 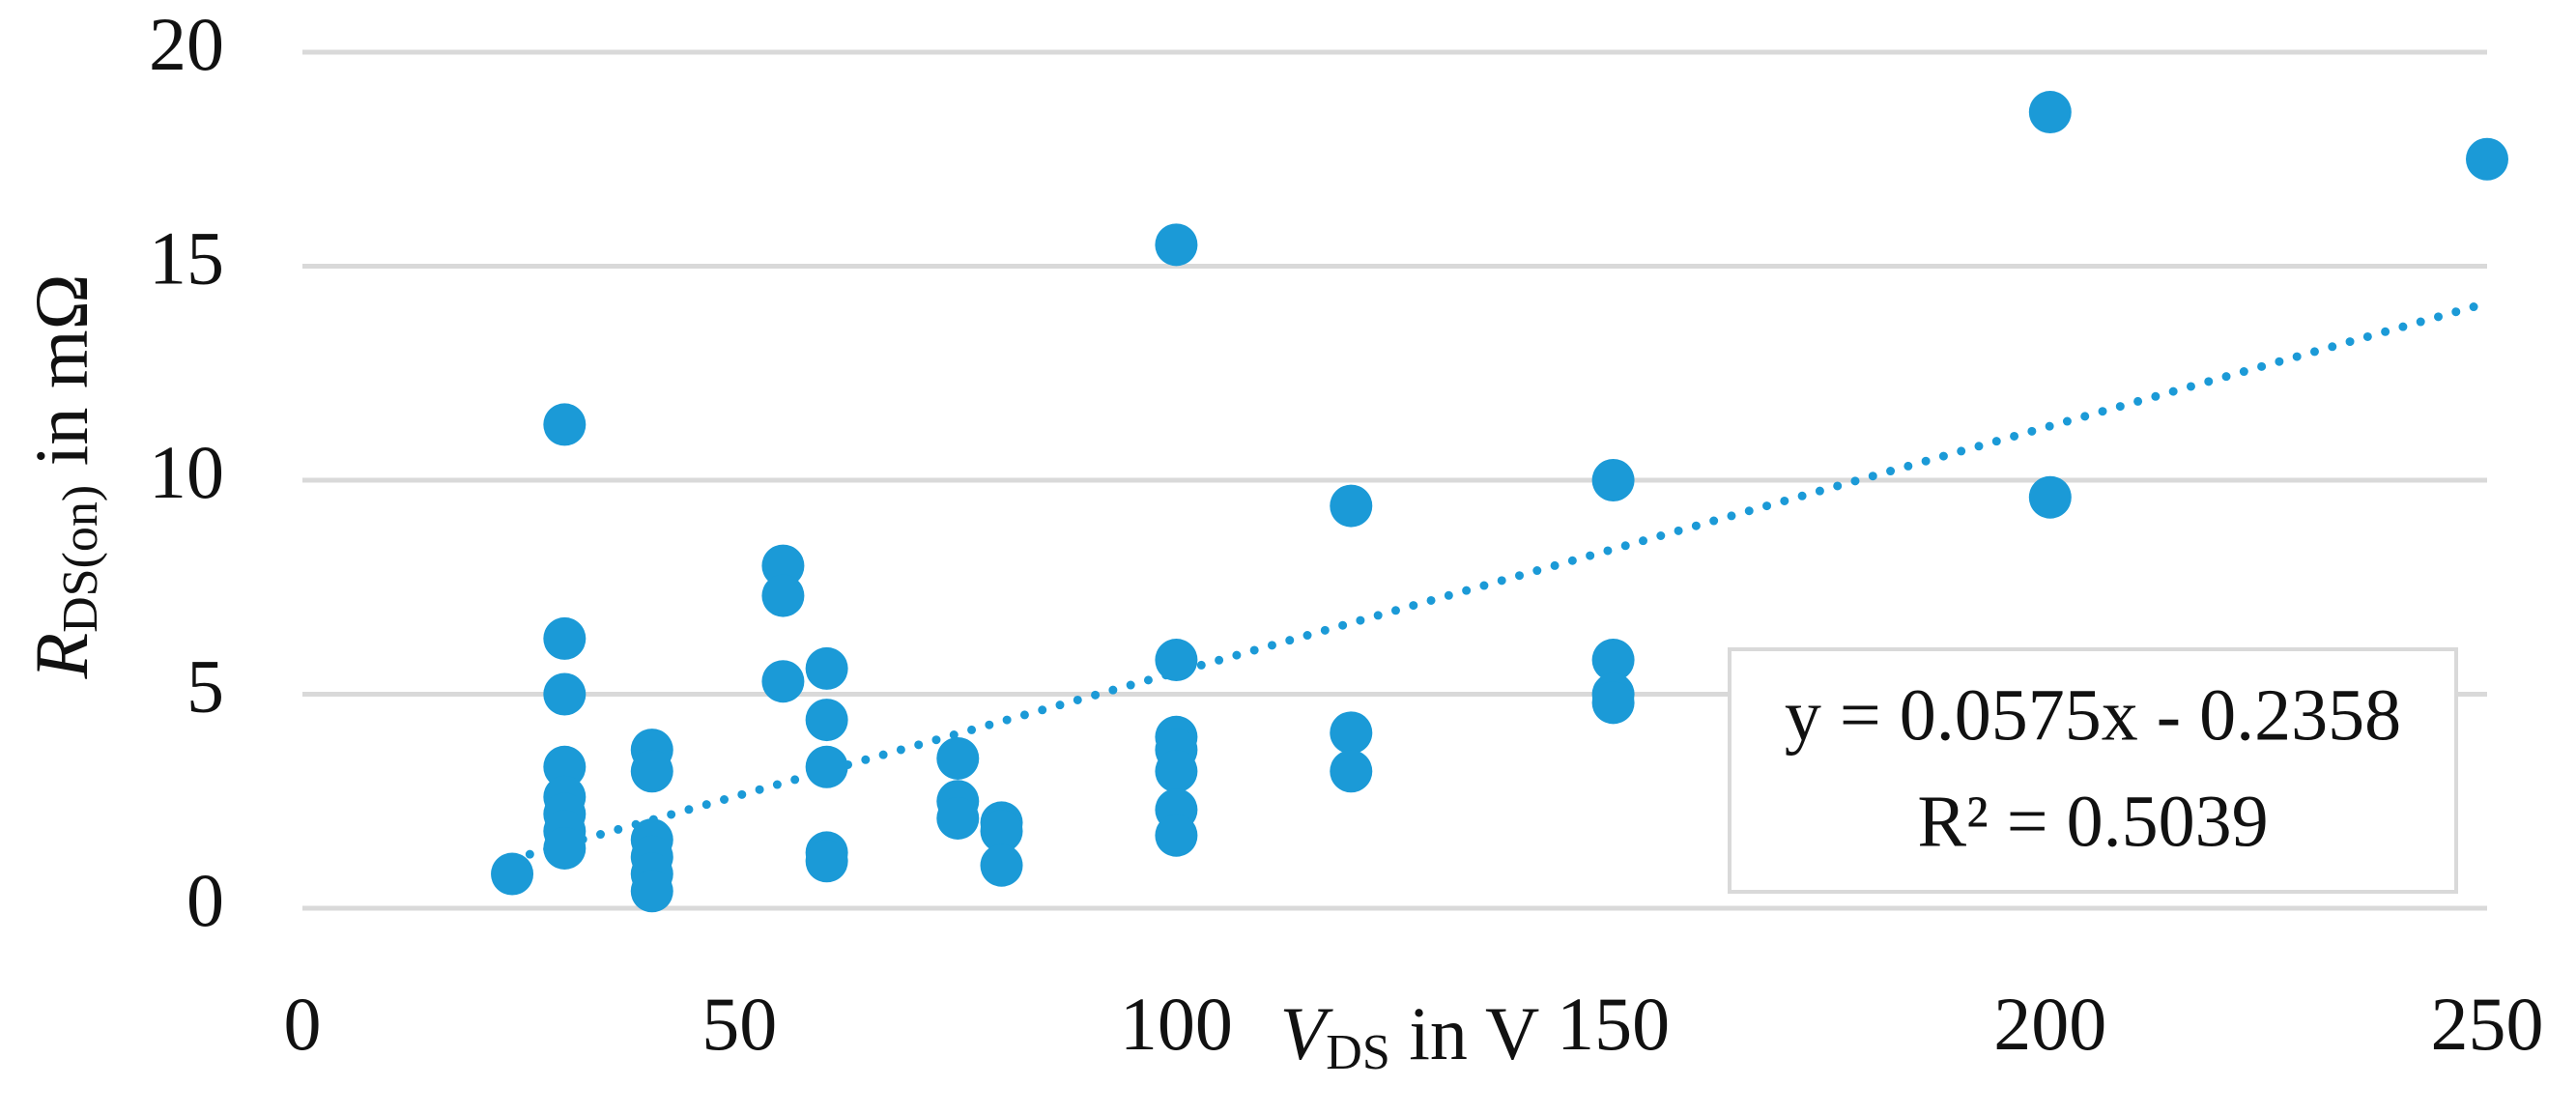 I want to click on y-label-rest: in mΩ, so click(x=61, y=378).